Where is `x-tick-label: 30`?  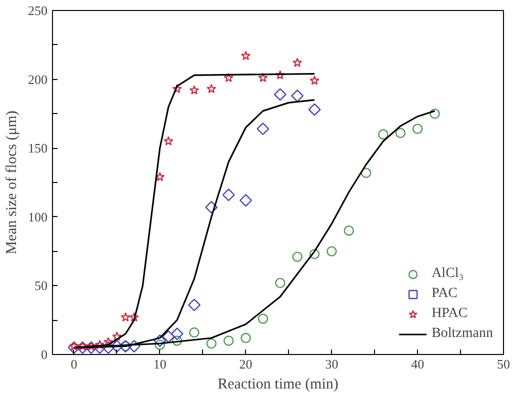 x-tick-label: 30 is located at coordinates (331, 364).